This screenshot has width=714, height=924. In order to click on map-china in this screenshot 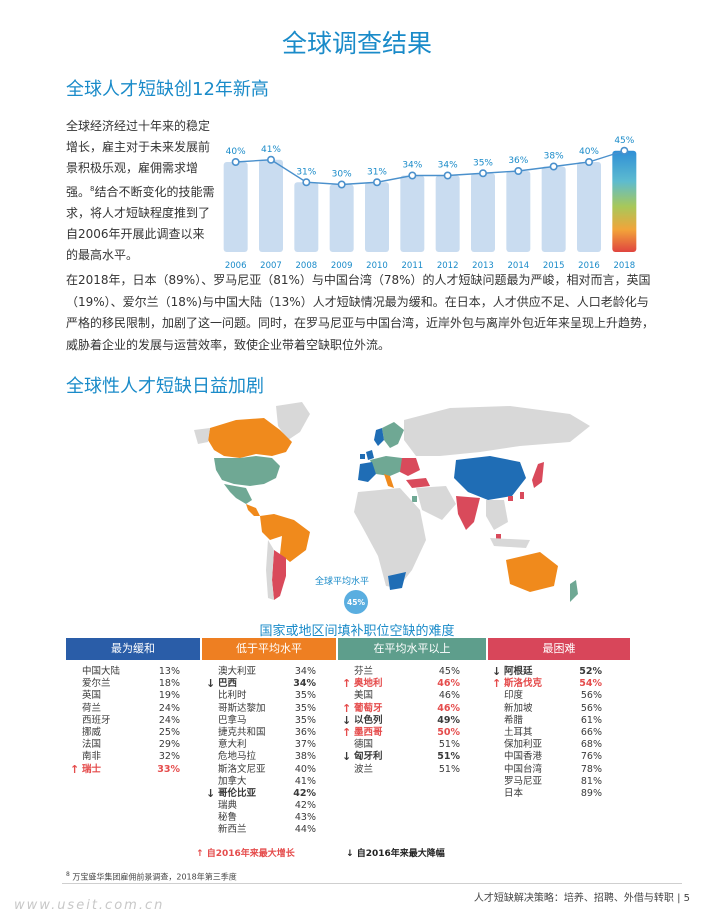, I will do `click(490, 478)`.